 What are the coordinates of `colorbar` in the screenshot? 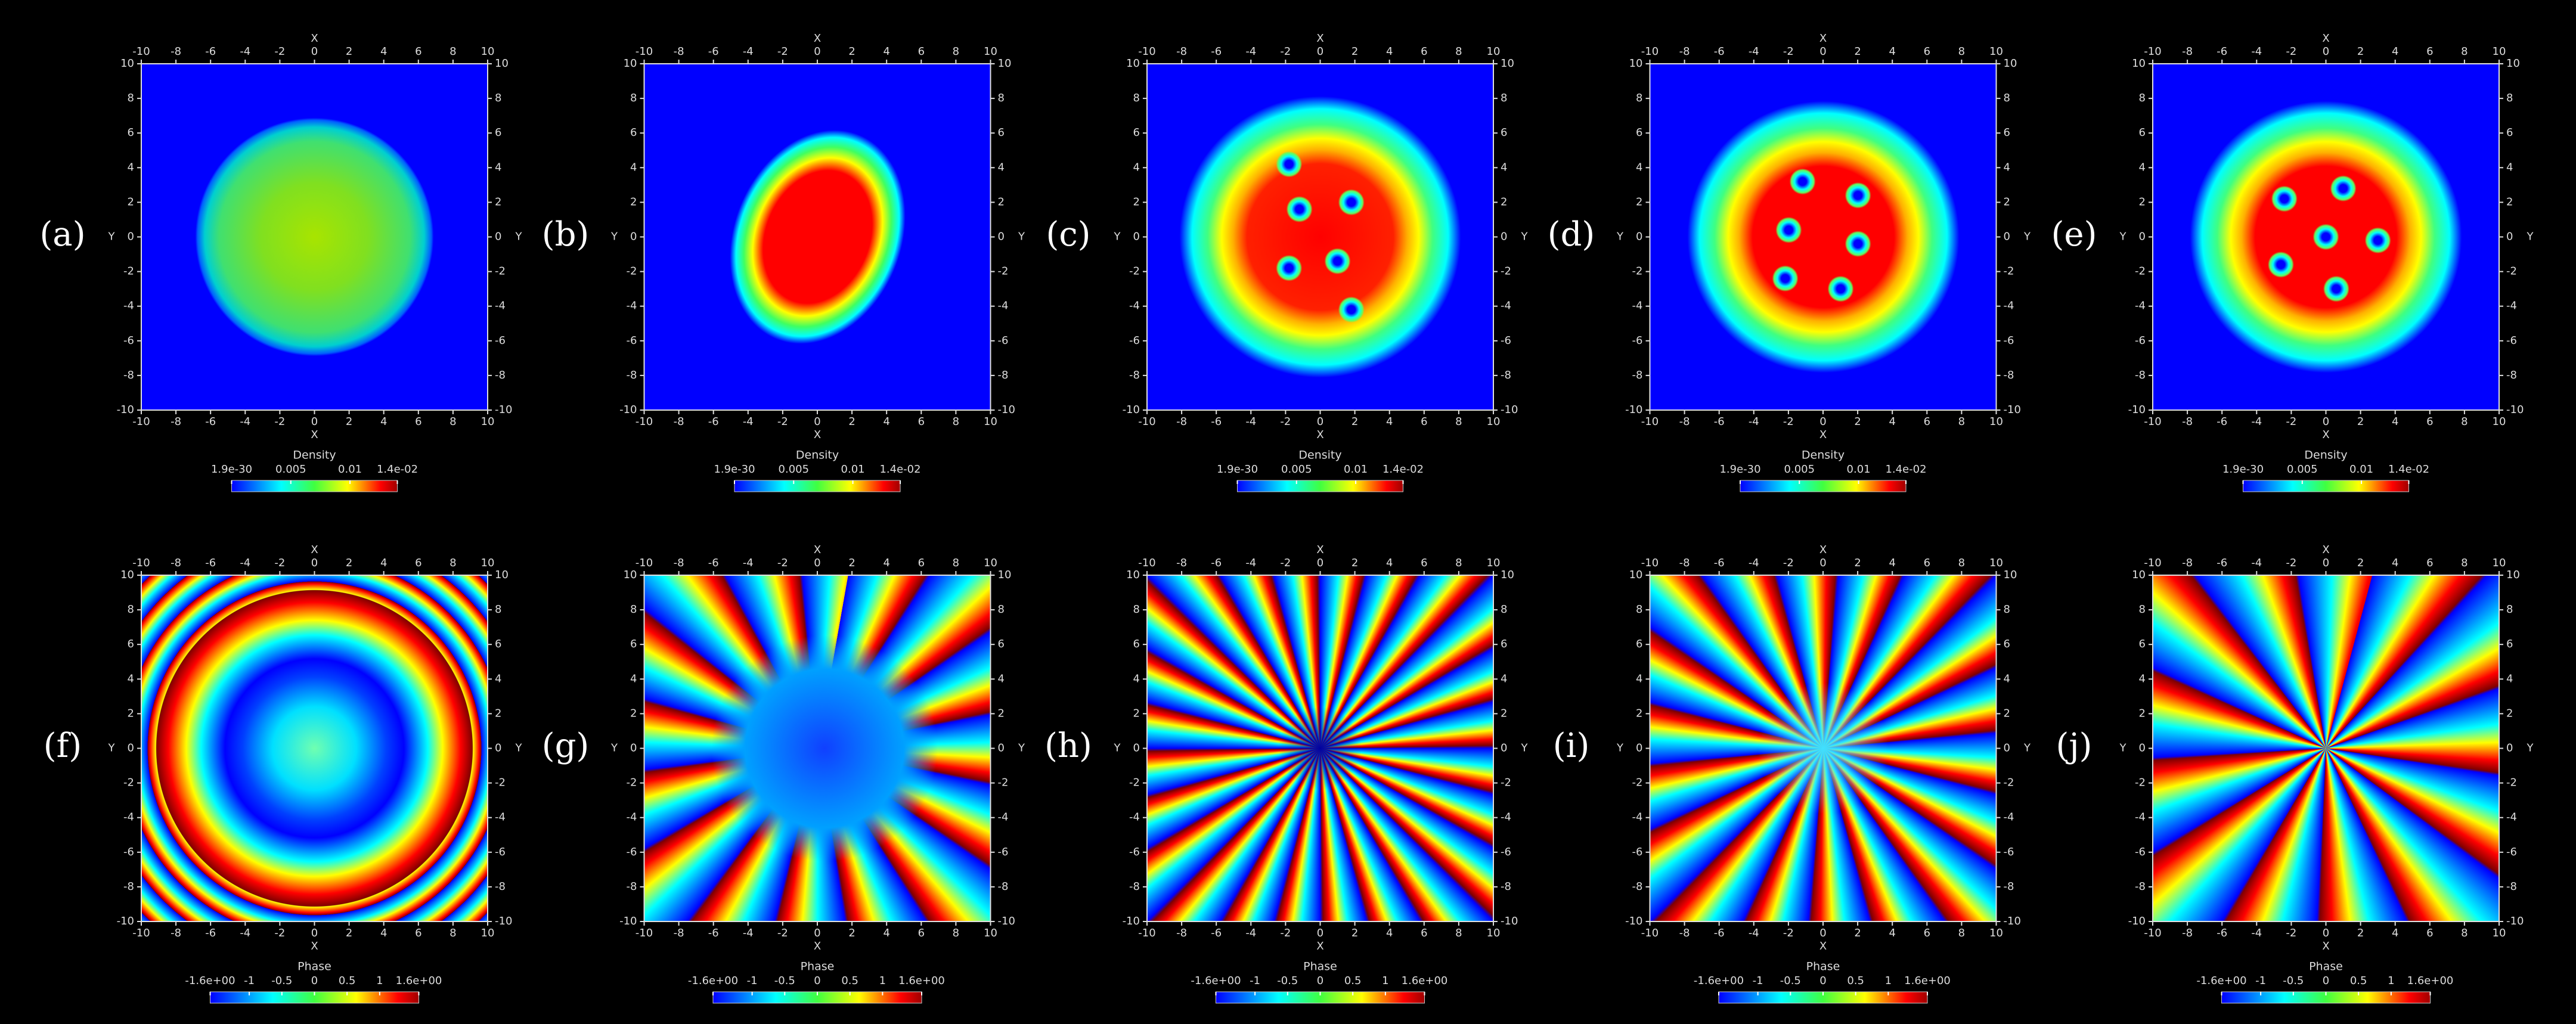 It's located at (1320, 486).